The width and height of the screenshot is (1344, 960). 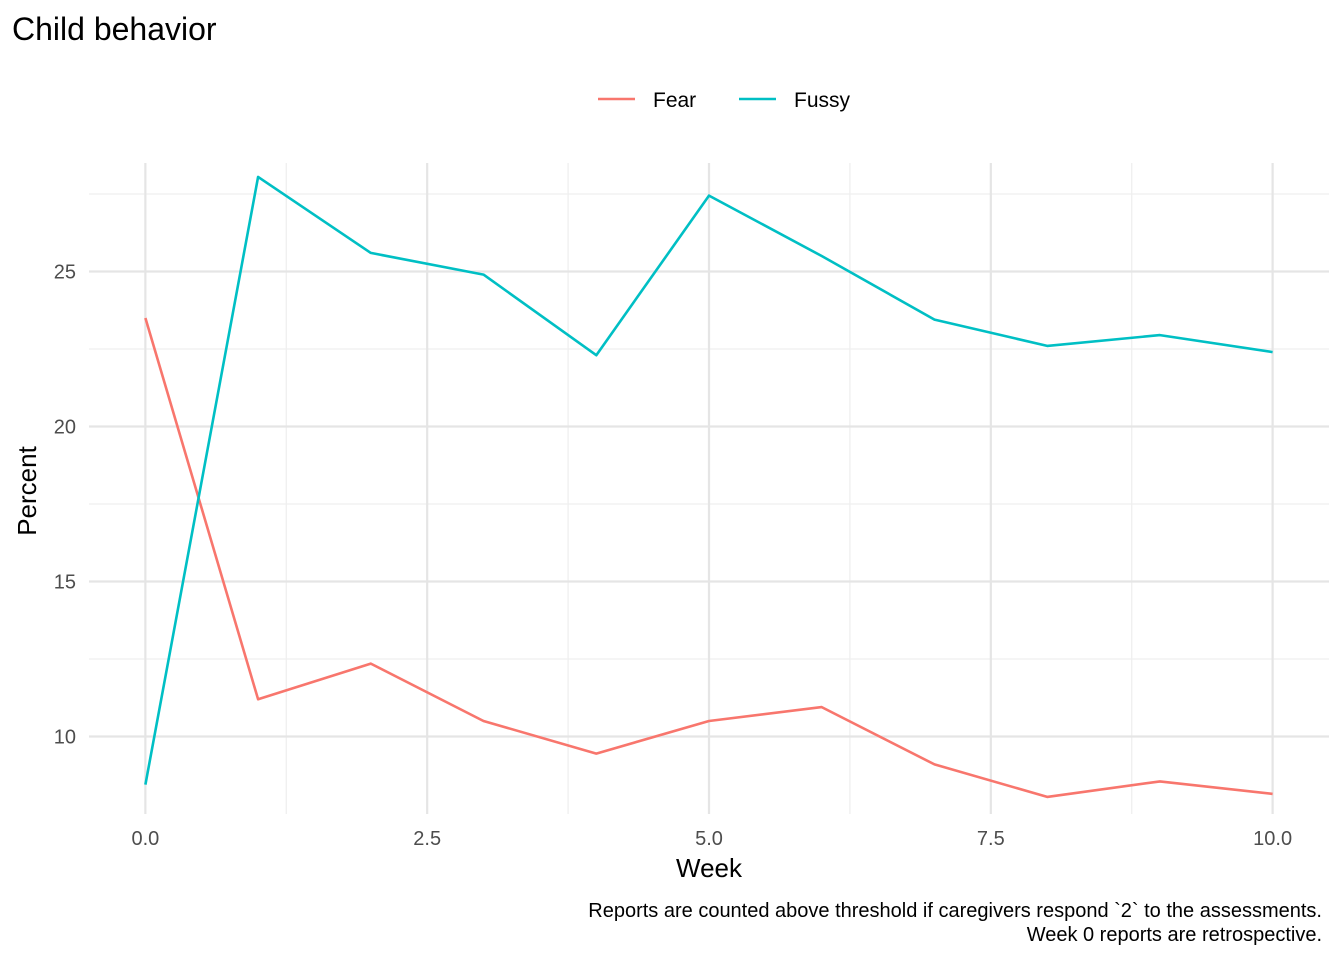 I want to click on x-tick-labels: 0.0 2.5 5.0 7.5 10.0, so click(x=711, y=839).